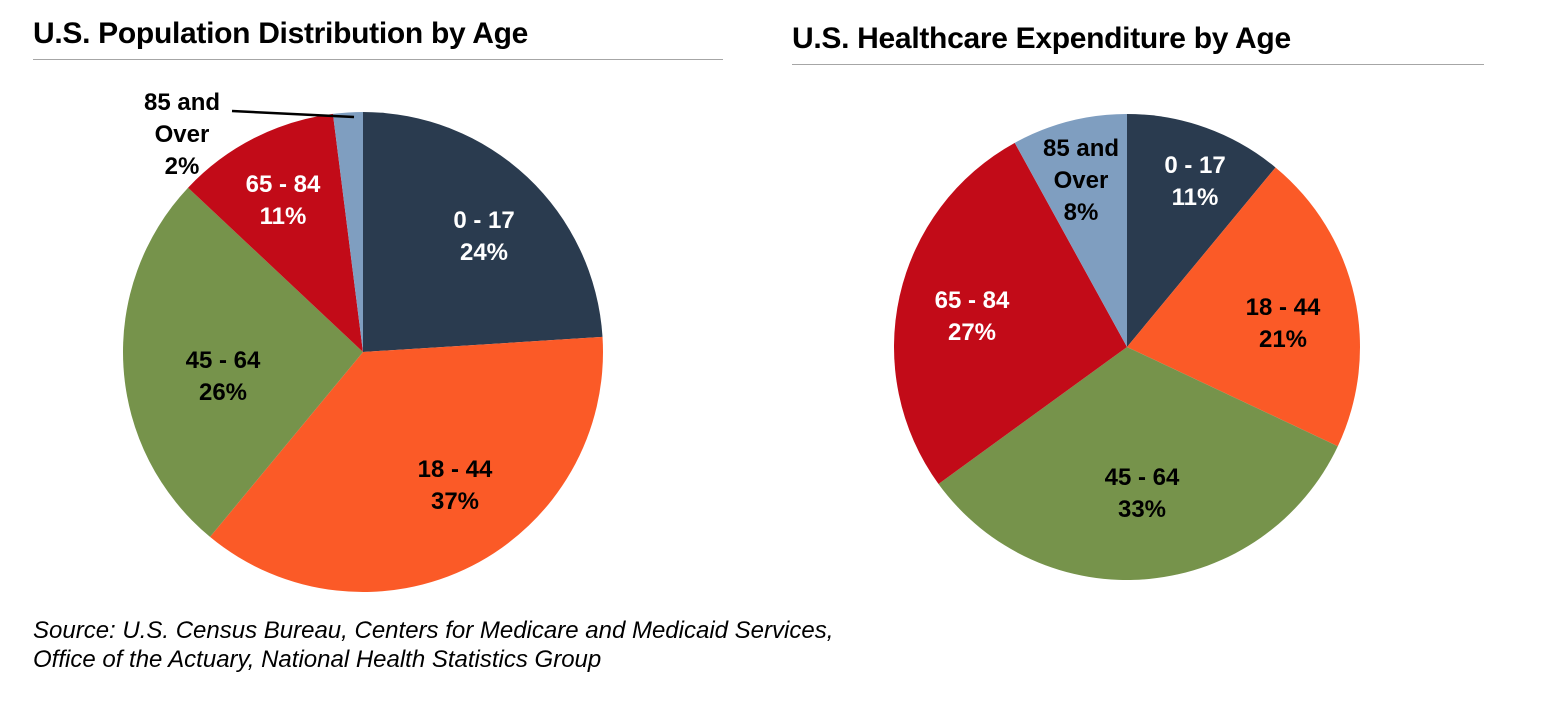  Describe the element at coordinates (223, 376) in the screenshot. I see `slice-label-45---64: 45 - 64 26%` at that location.